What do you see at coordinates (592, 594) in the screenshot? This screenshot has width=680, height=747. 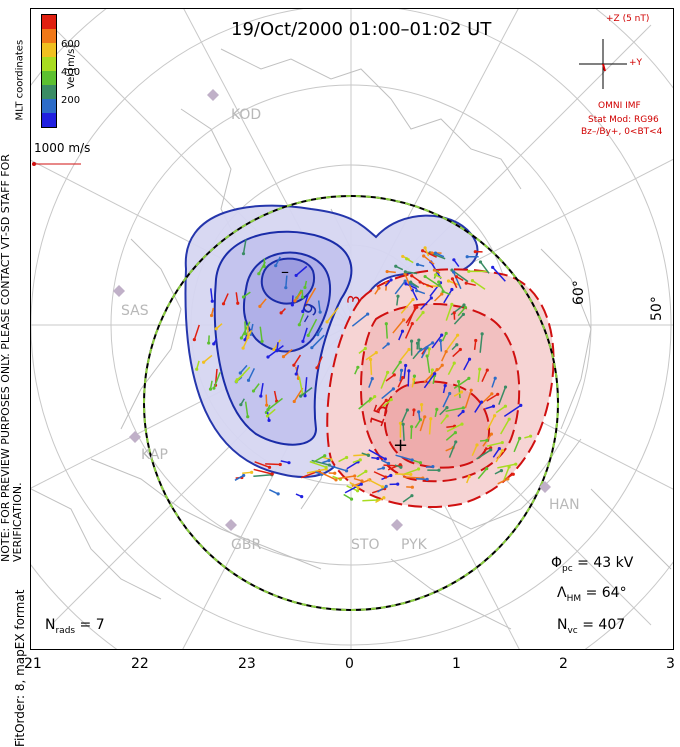 I see `hm-latitude: ΛHM = 64°` at bounding box center [592, 594].